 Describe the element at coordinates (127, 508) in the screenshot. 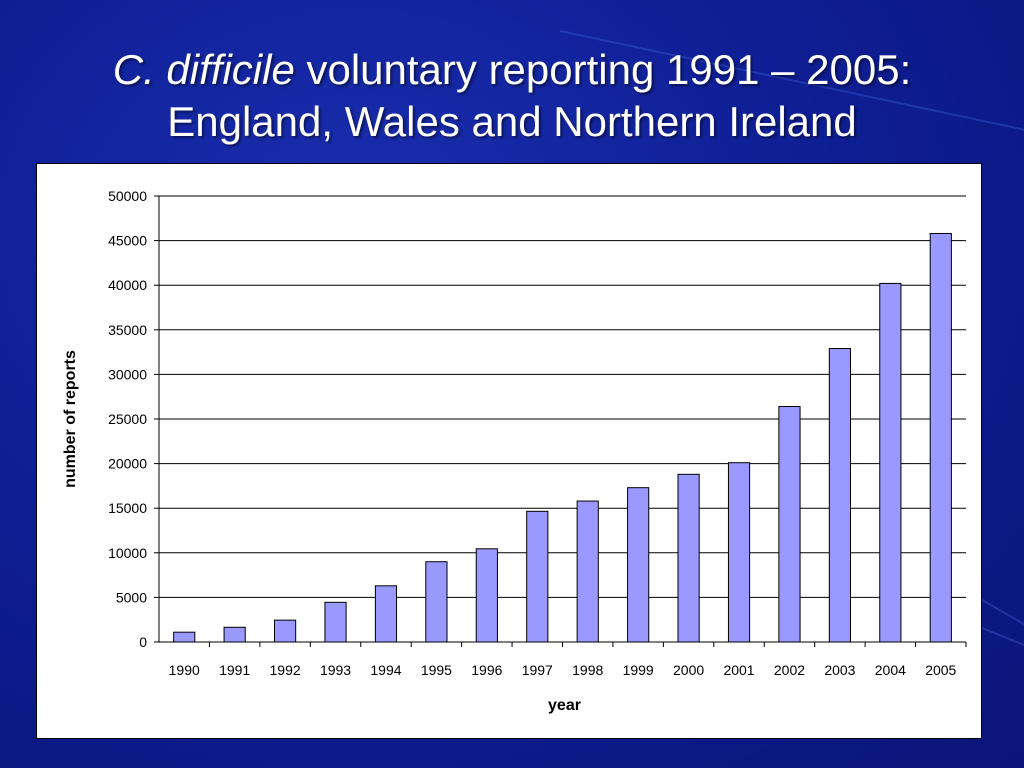

I see `y-tick-label: 15000` at that location.